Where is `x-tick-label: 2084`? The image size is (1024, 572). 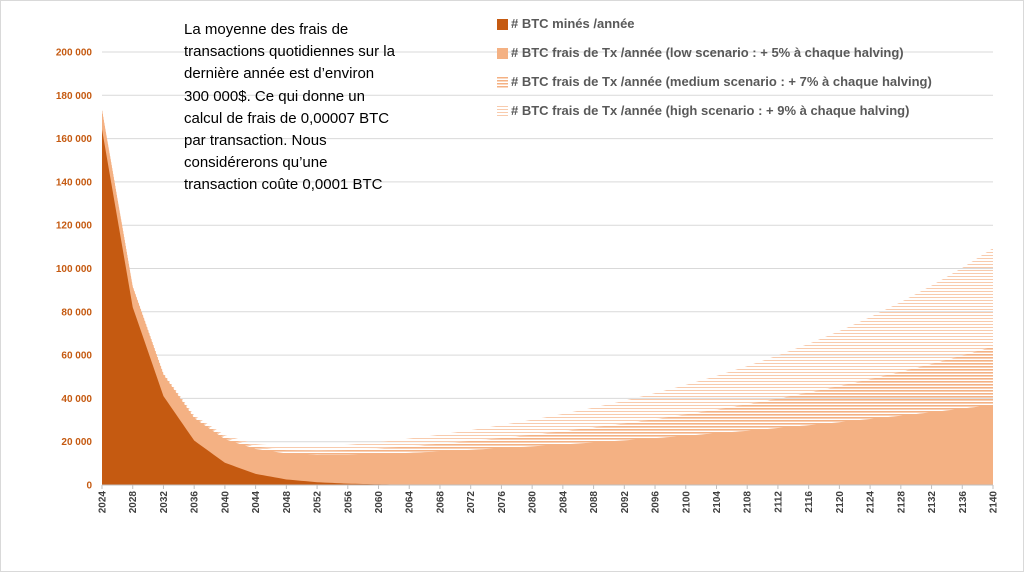 x-tick-label: 2084 is located at coordinates (563, 502).